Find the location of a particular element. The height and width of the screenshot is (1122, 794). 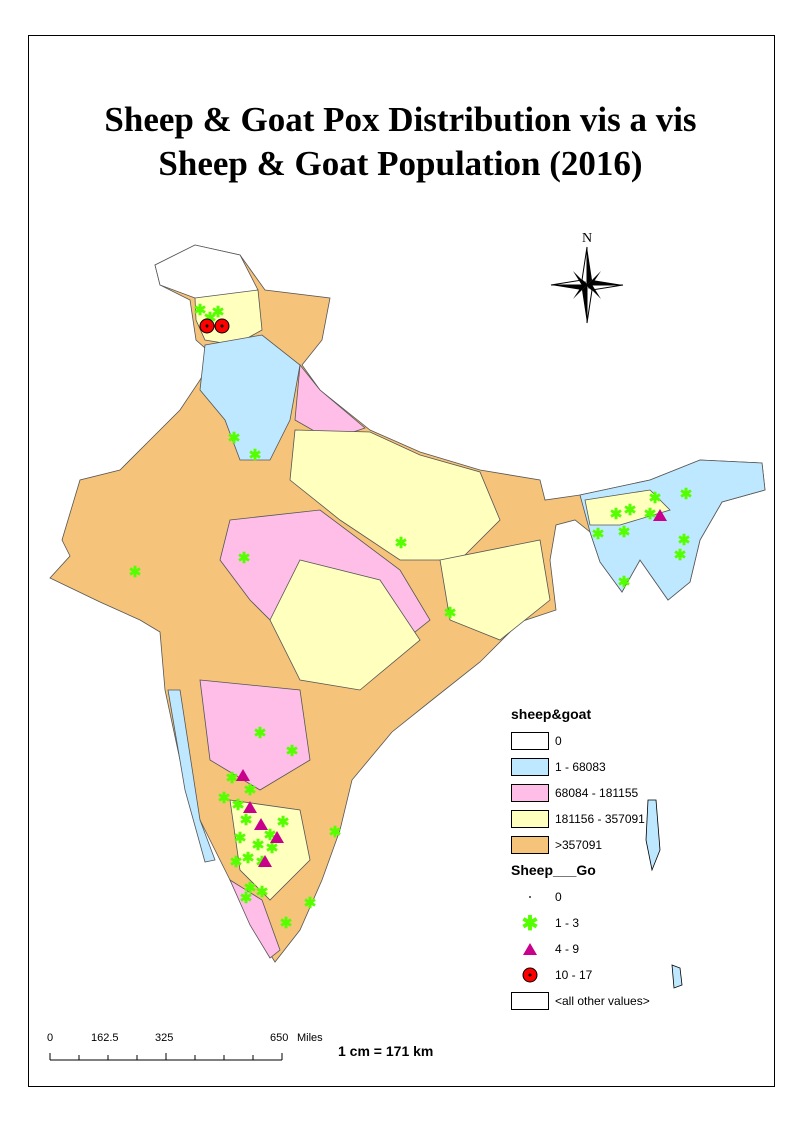

triangle-icon is located at coordinates (530, 949).